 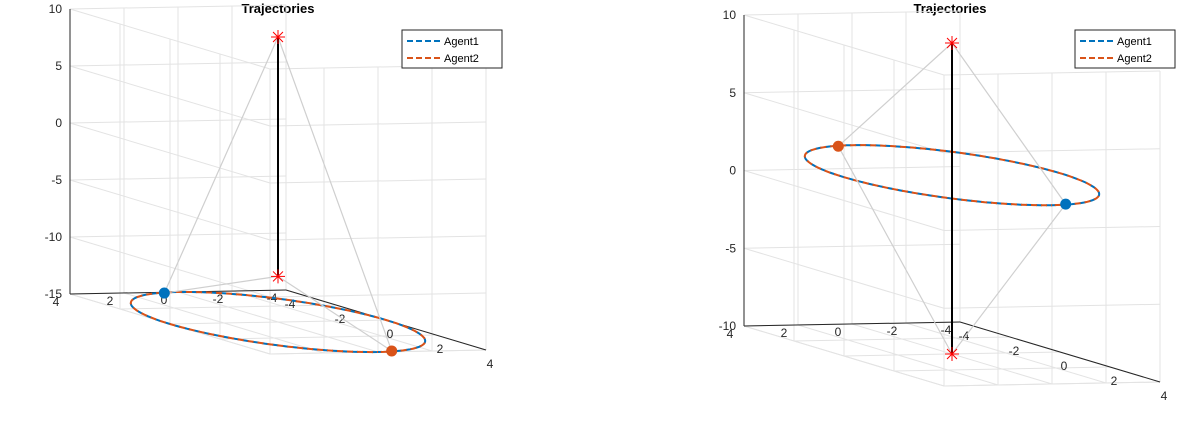 I want to click on x-axis-line, so click(x=1060, y=352).